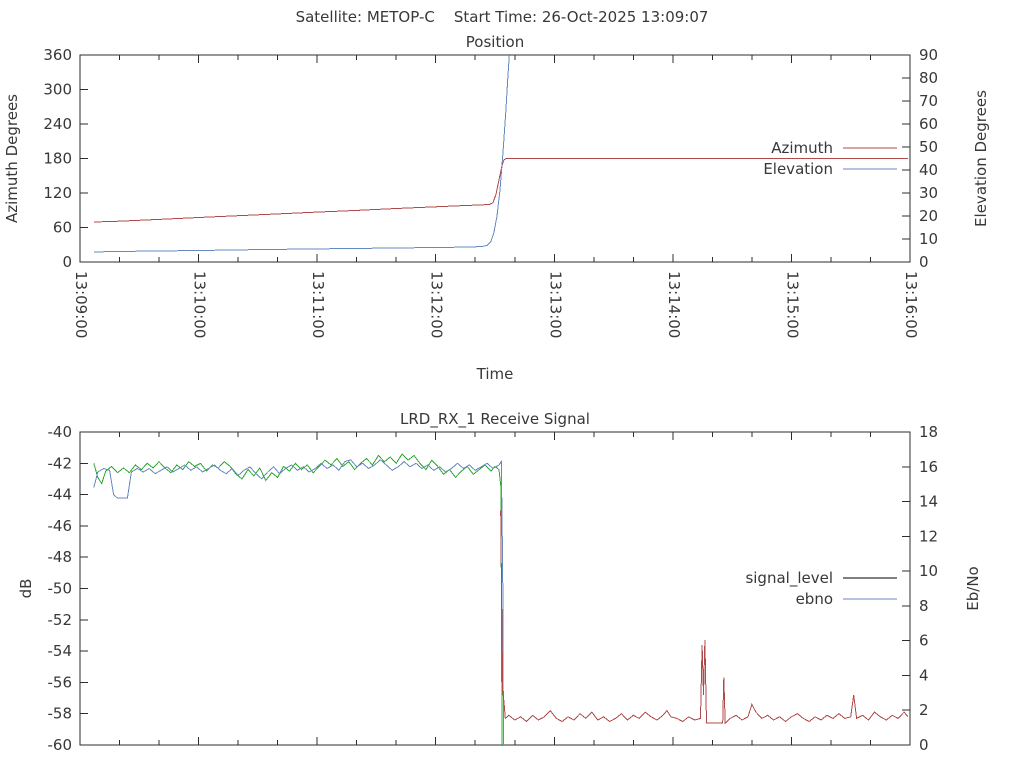 The image size is (1024, 768). Describe the element at coordinates (57, 193) in the screenshot. I see `y-tick-label: 120` at that location.